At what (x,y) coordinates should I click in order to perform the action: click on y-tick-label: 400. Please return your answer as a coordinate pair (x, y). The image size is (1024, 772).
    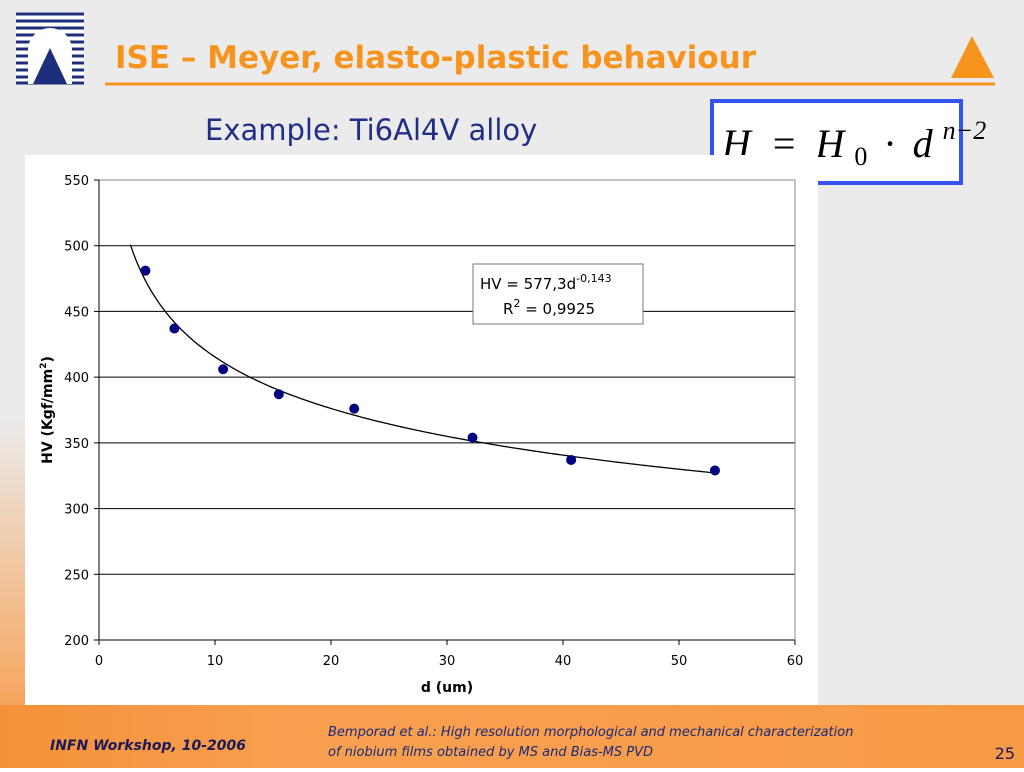
    Looking at the image, I should click on (76, 378).